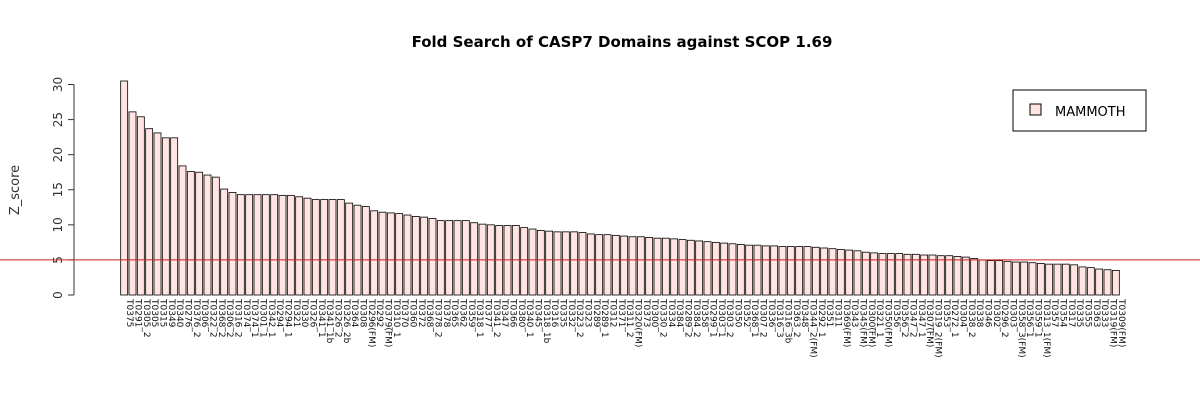 The width and height of the screenshot is (1200, 400). I want to click on x-tick-label: T0326_2, so click(338, 318).